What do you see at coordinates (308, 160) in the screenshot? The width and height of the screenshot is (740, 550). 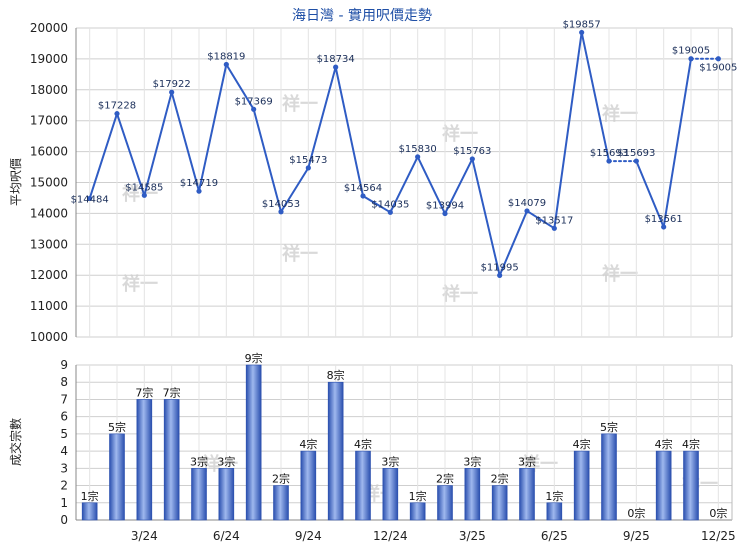 I see `price-point-label: $15473` at bounding box center [308, 160].